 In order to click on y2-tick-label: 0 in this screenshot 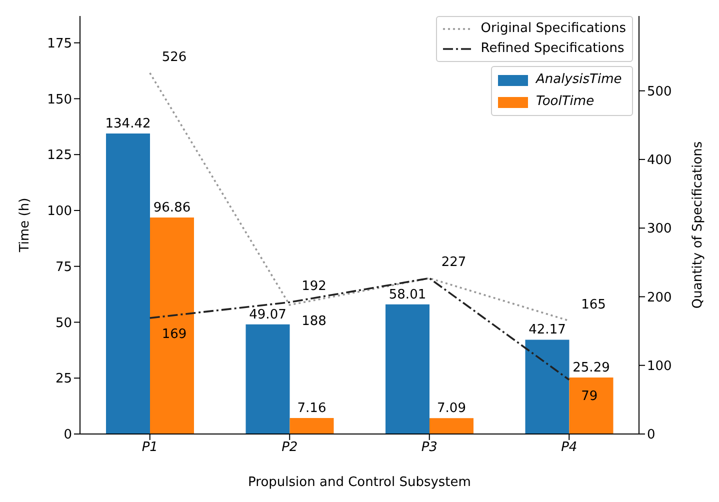, I will do `click(651, 435)`.